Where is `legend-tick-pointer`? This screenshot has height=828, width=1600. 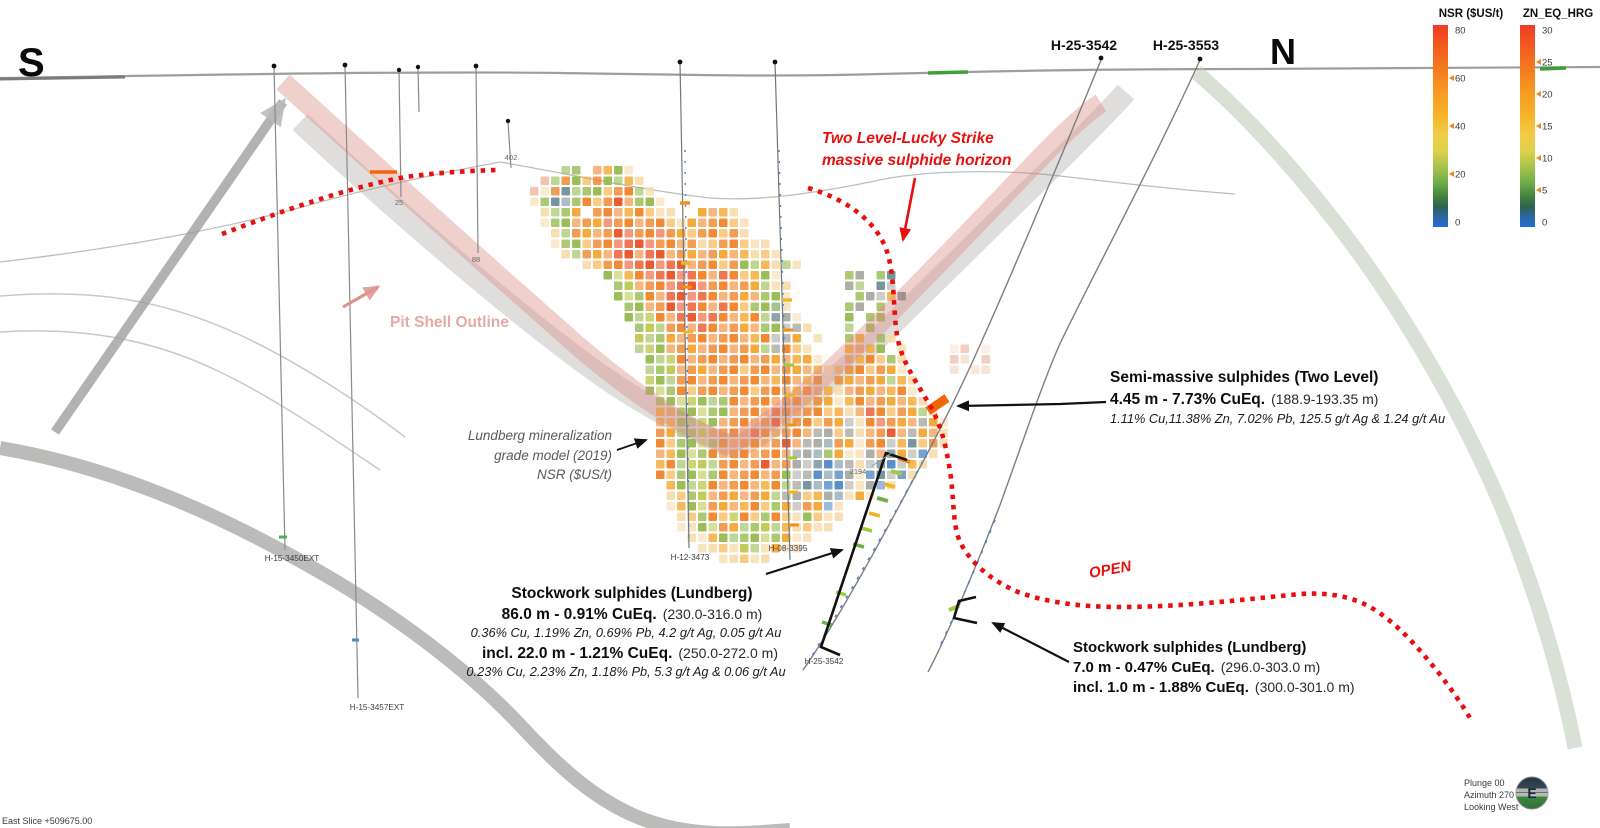 legend-tick-pointer is located at coordinates (1451, 78).